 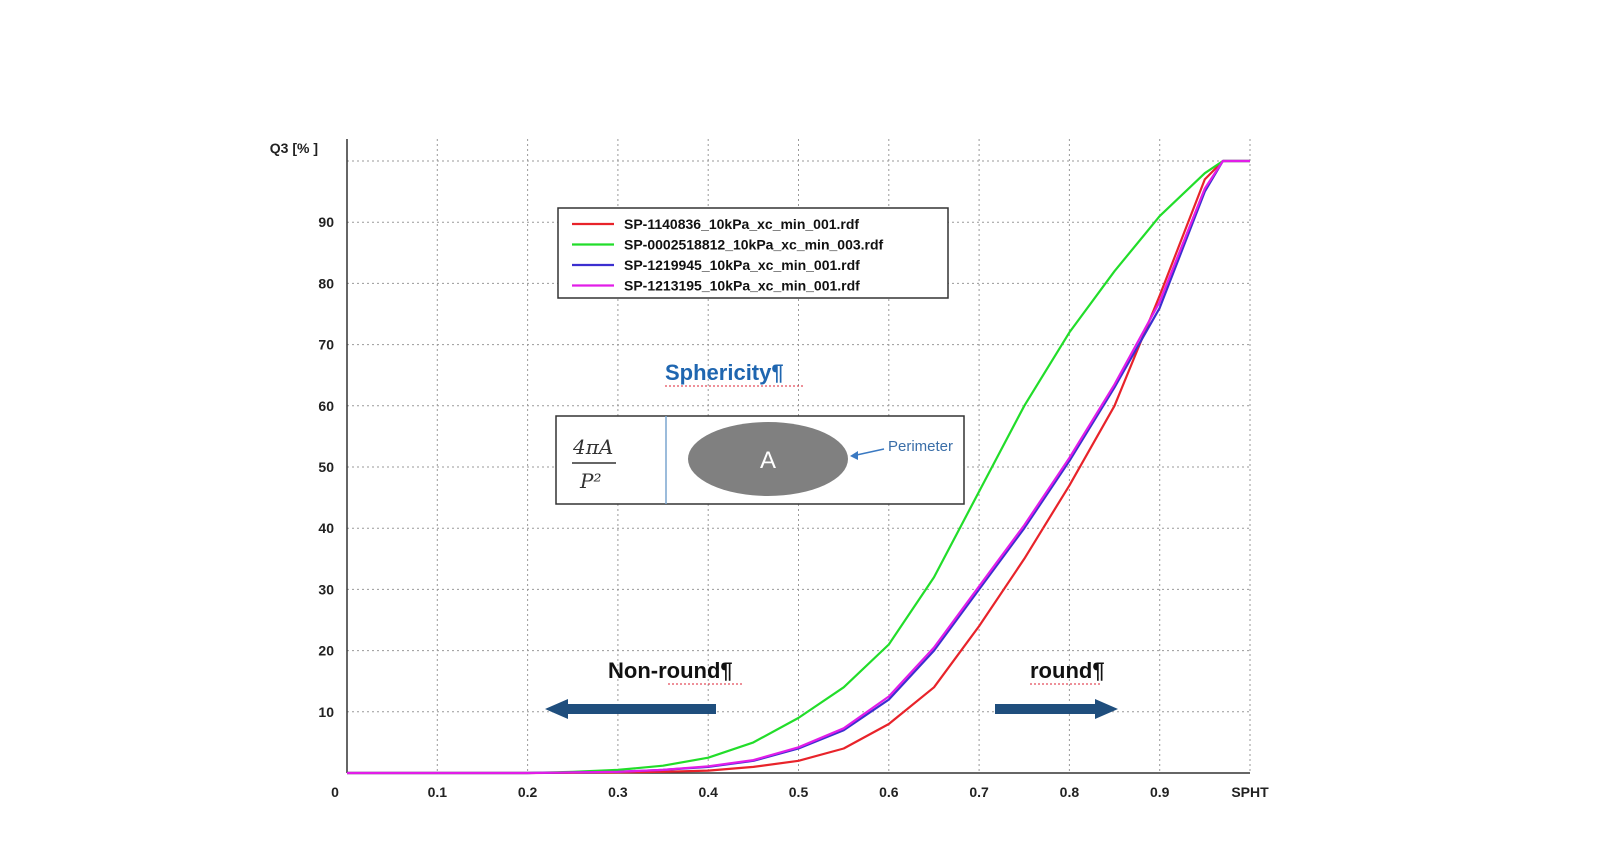 I want to click on legend-box, so click(x=753, y=253).